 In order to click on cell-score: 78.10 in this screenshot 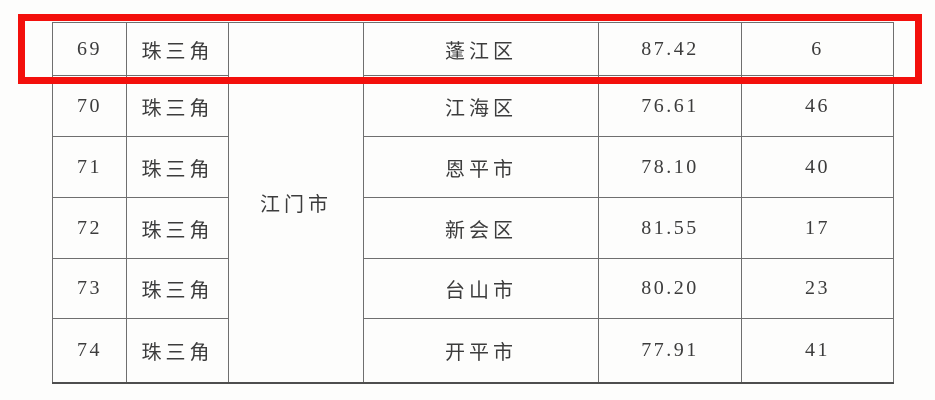, I will do `click(670, 167)`.